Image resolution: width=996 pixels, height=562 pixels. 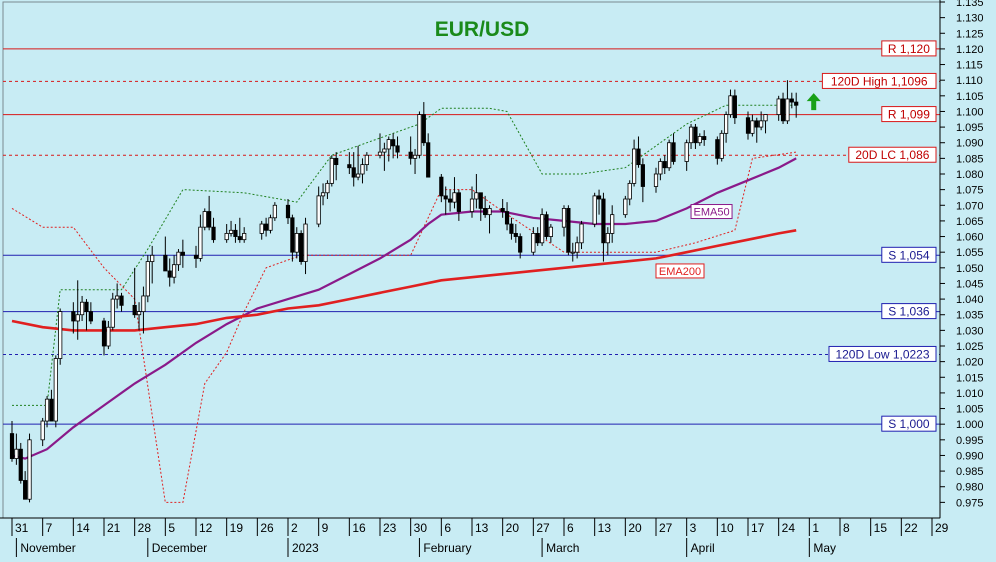 I want to click on y-tick-label: 1.055, so click(x=970, y=253).